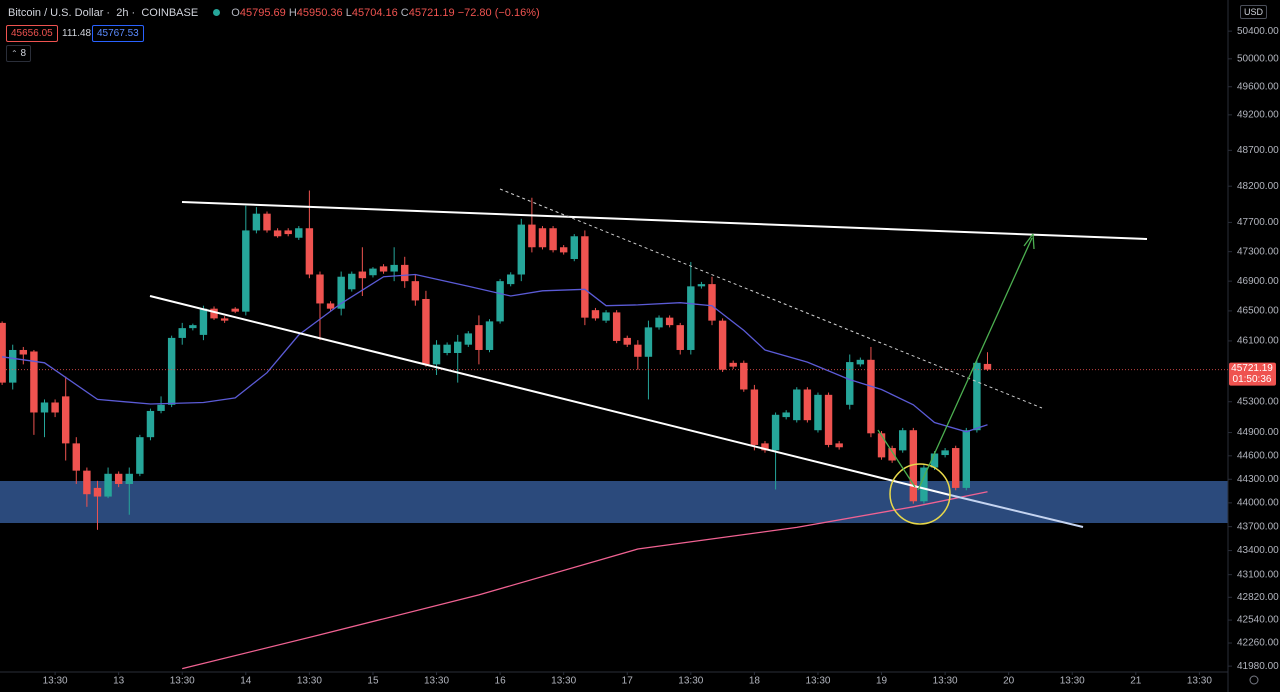 The width and height of the screenshot is (1280, 692). I want to click on exchange: COINBASE, so click(170, 13).